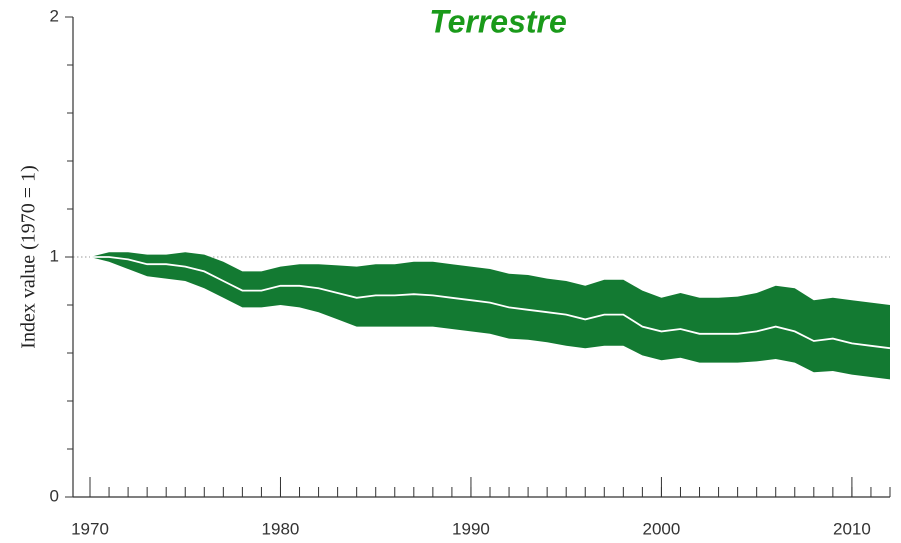  I want to click on y-tick-label: 0, so click(54, 495).